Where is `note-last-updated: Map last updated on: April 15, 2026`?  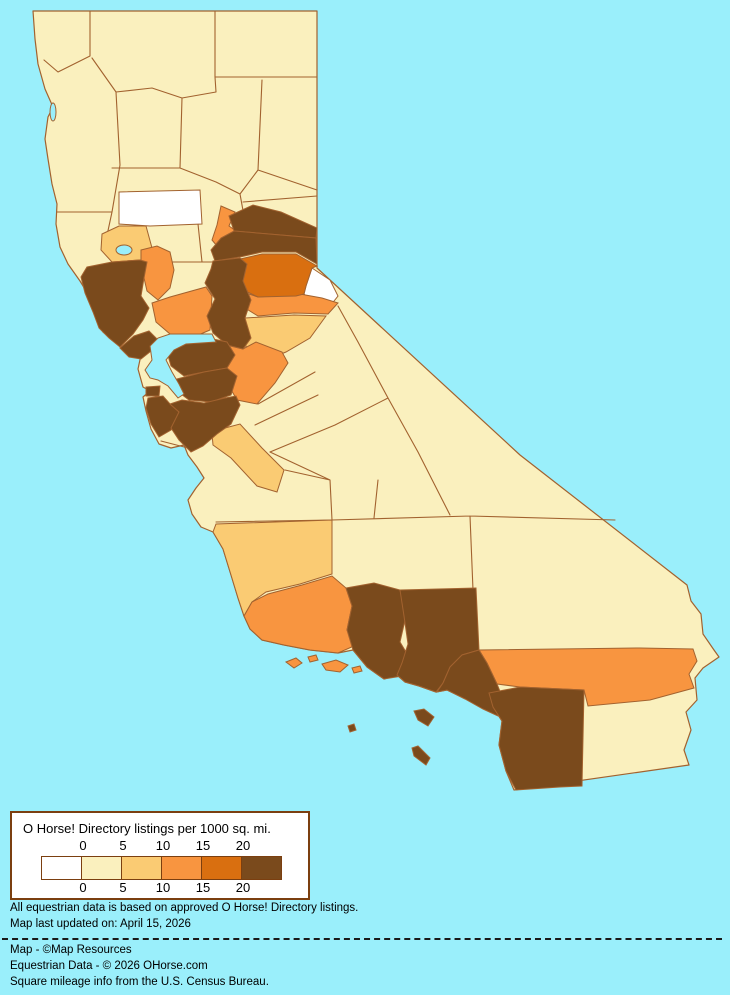 note-last-updated: Map last updated on: April 15, 2026 is located at coordinates (100, 924).